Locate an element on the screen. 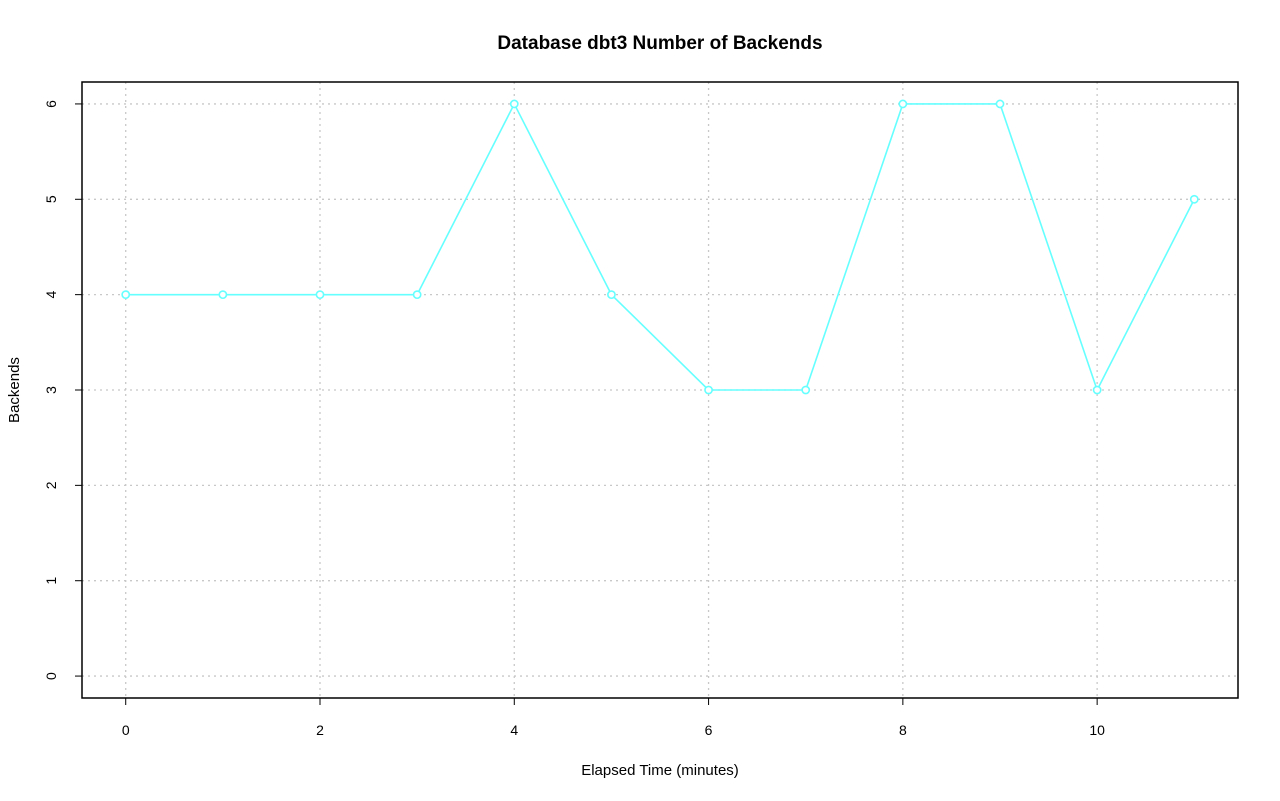  x-tick-label: 2 is located at coordinates (320, 730).